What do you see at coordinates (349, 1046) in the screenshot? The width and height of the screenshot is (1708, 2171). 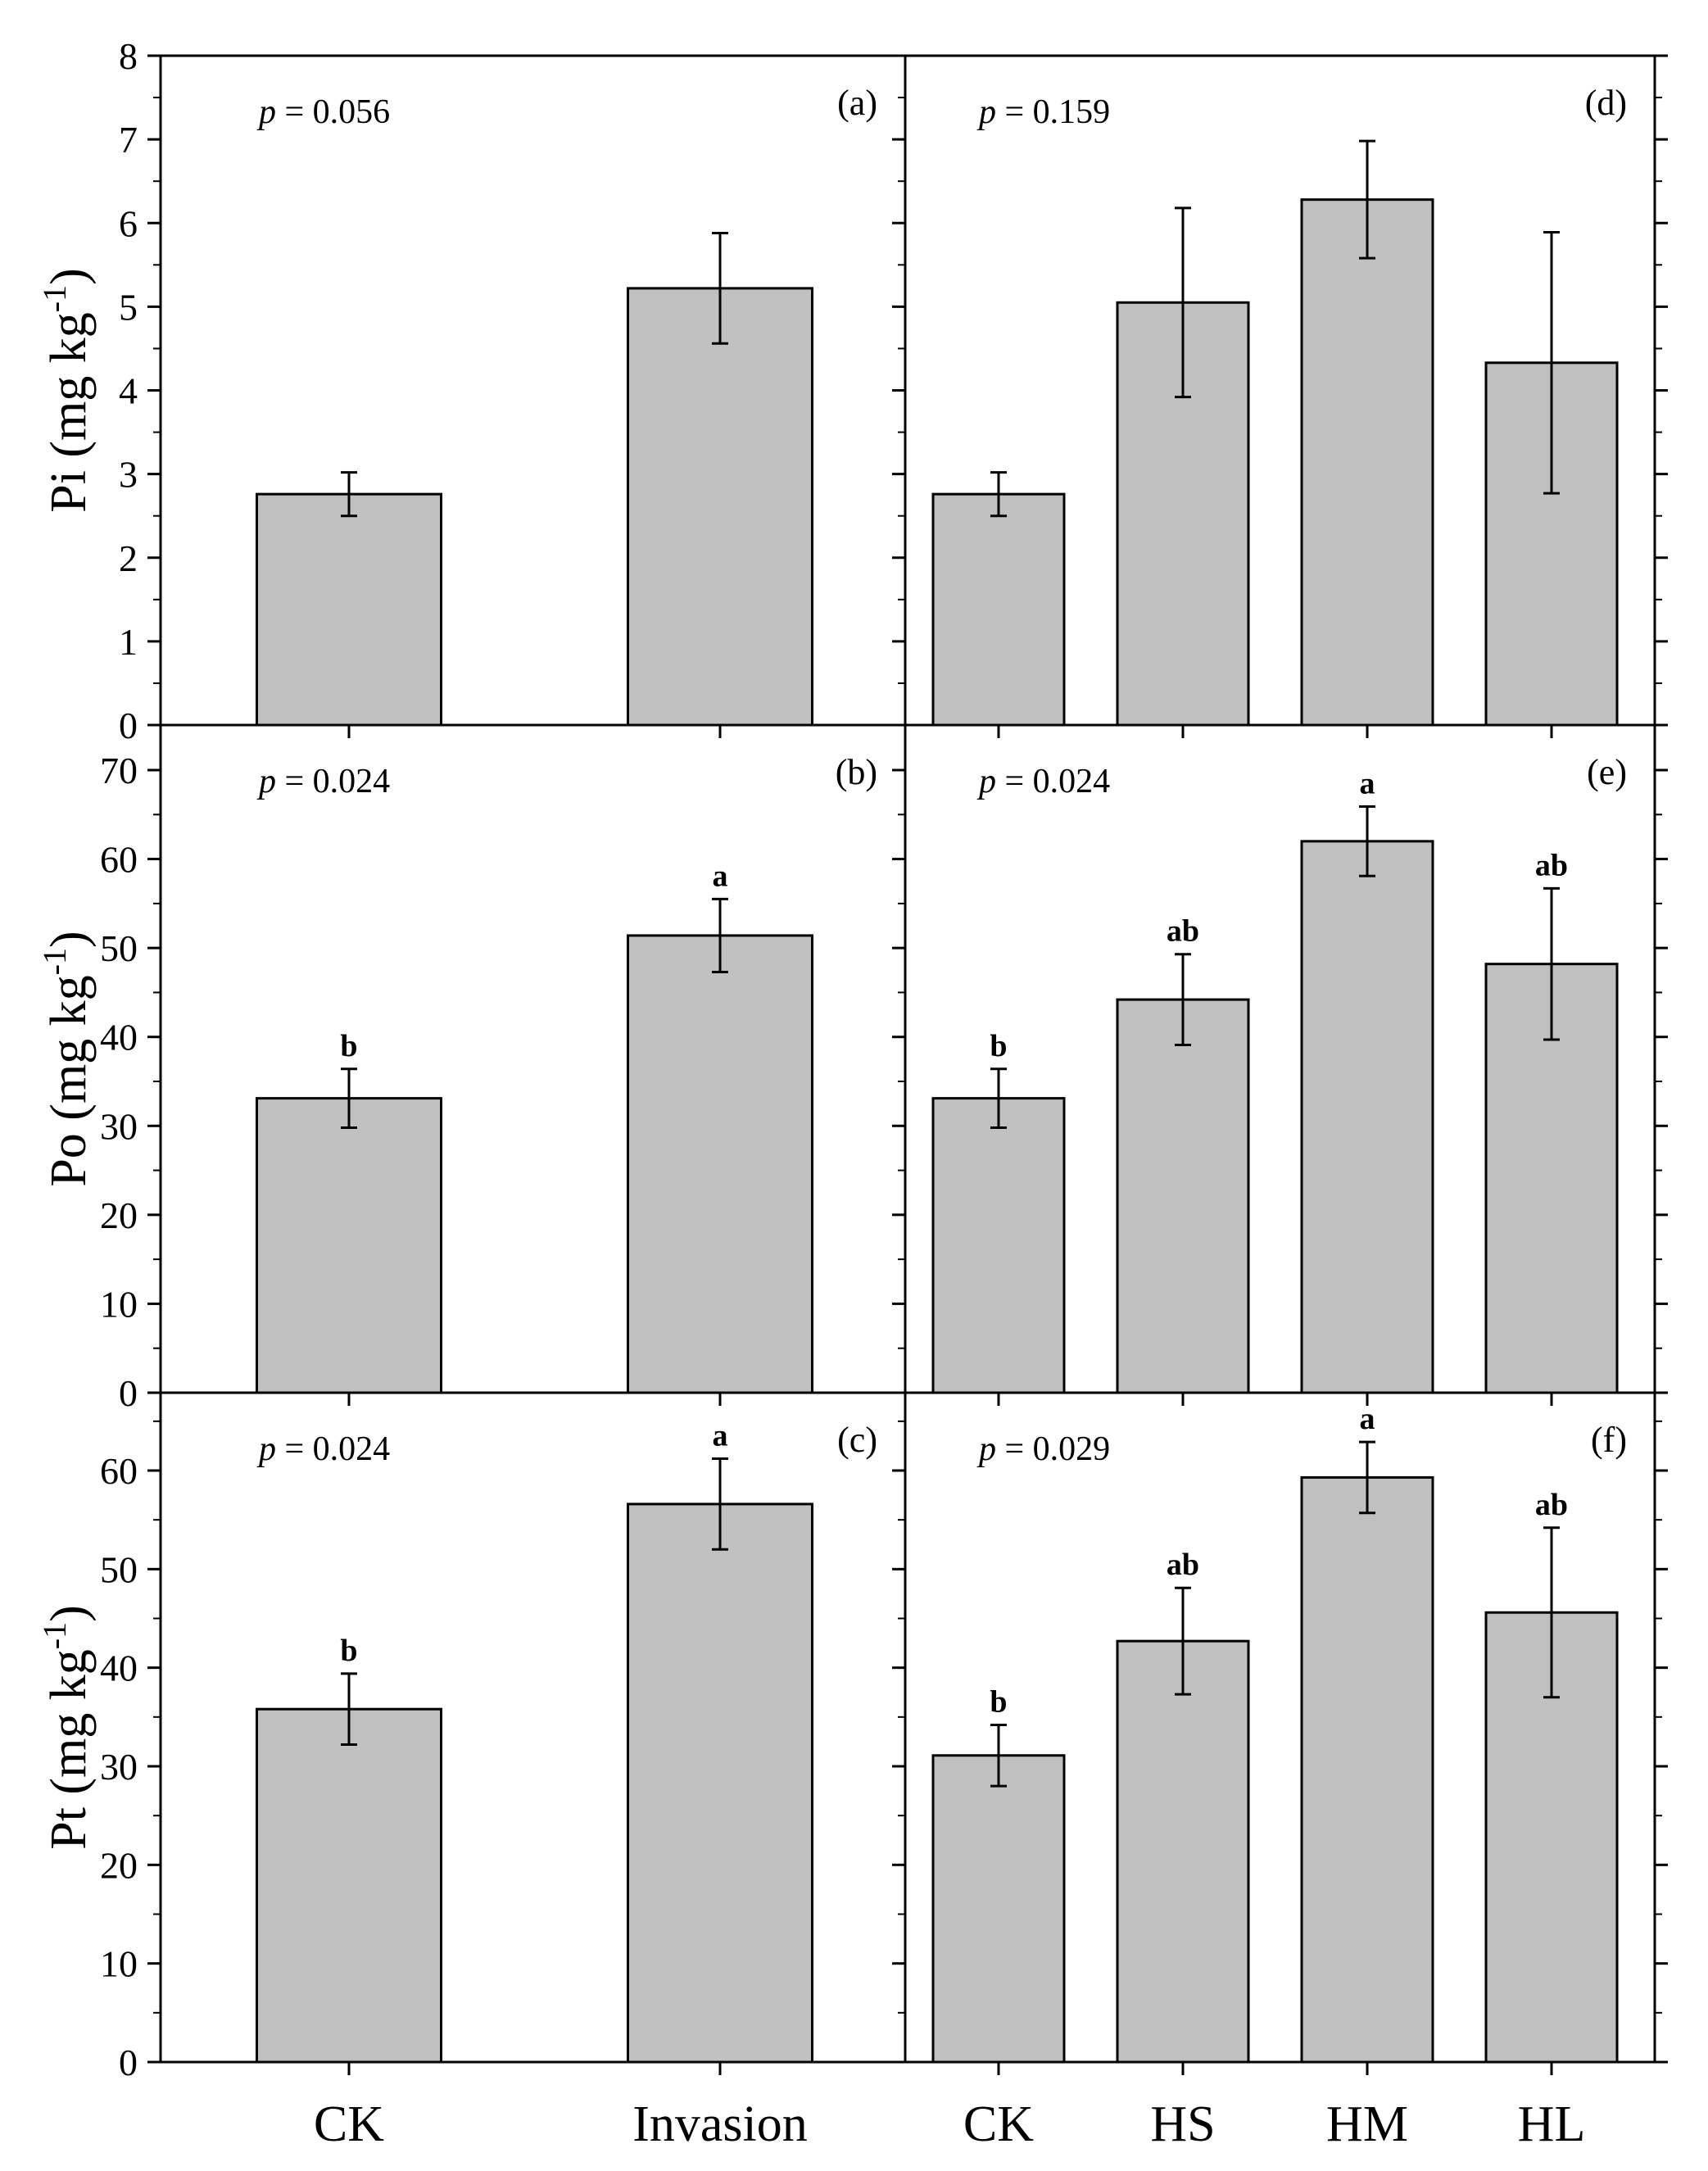 I see `sig-letter-b-0: b` at bounding box center [349, 1046].